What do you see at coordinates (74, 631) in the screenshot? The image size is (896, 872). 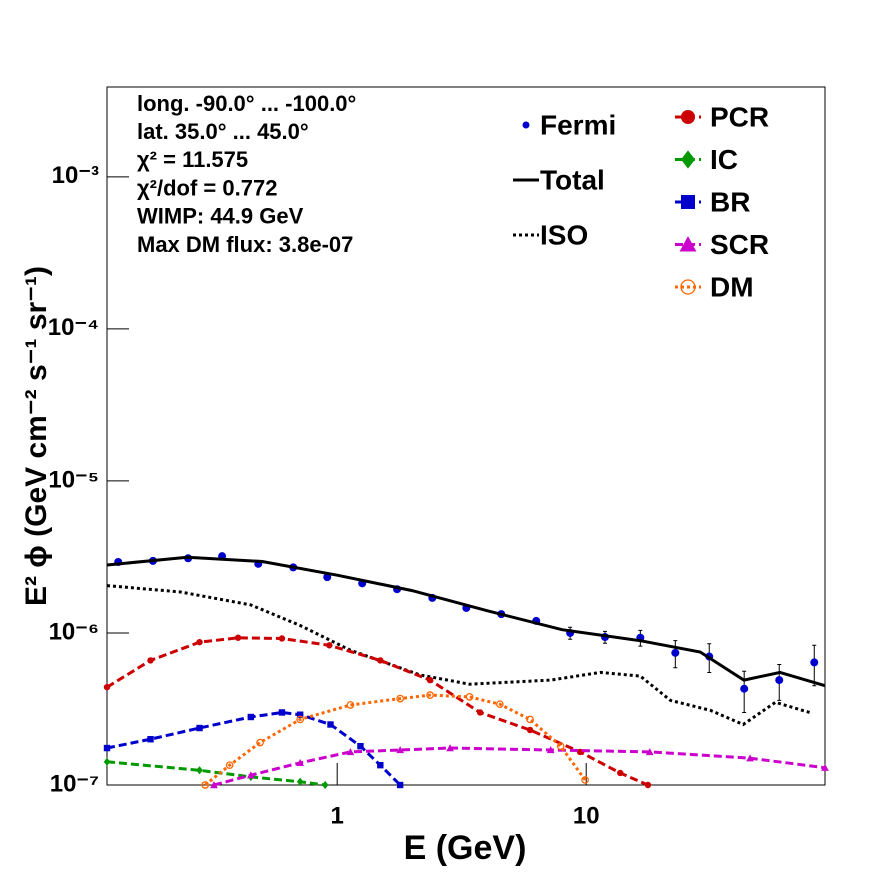 I see `y-tick-label: 10⁻⁶` at bounding box center [74, 631].